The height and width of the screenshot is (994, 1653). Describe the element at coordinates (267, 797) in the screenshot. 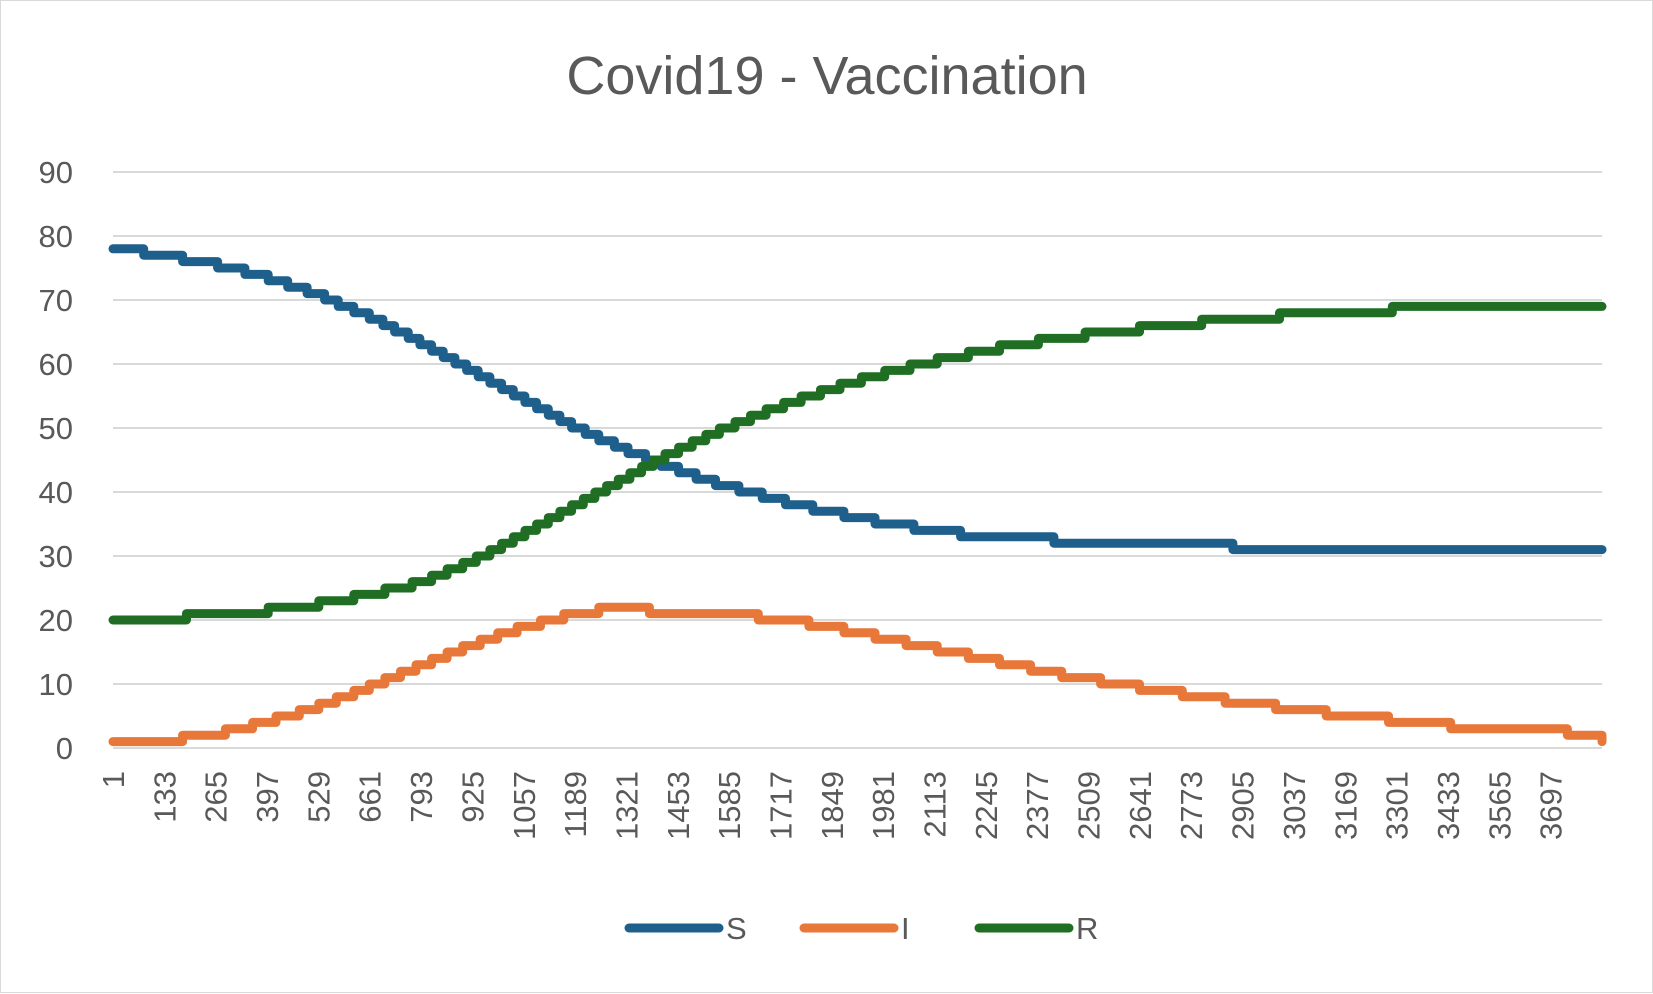

I see `x-tick-label: 397` at that location.